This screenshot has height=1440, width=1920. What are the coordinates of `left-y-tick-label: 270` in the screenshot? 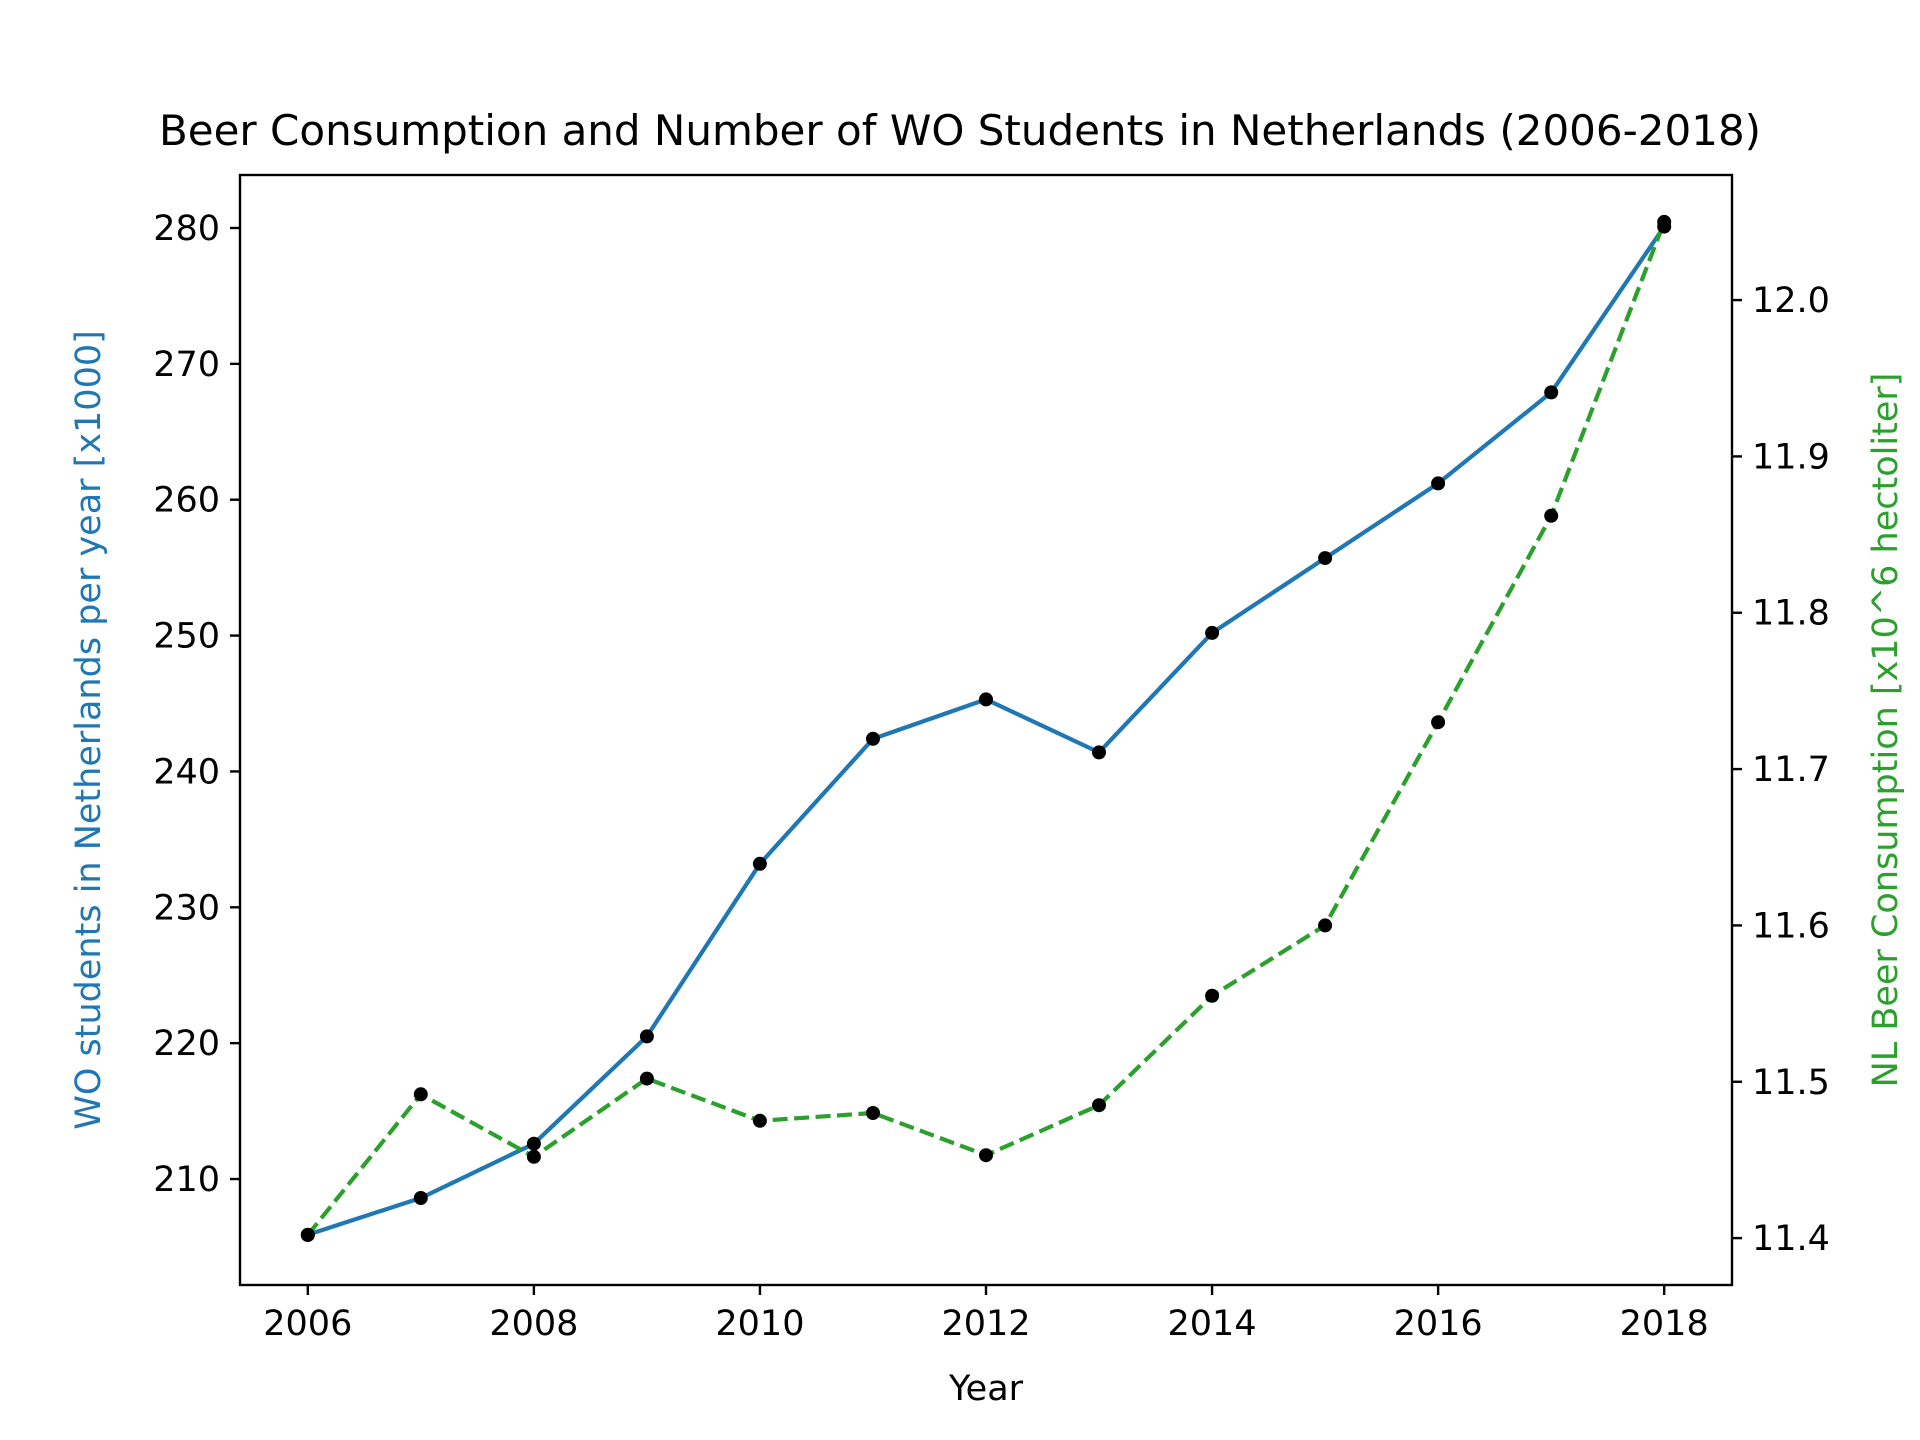 It's located at (186, 365).